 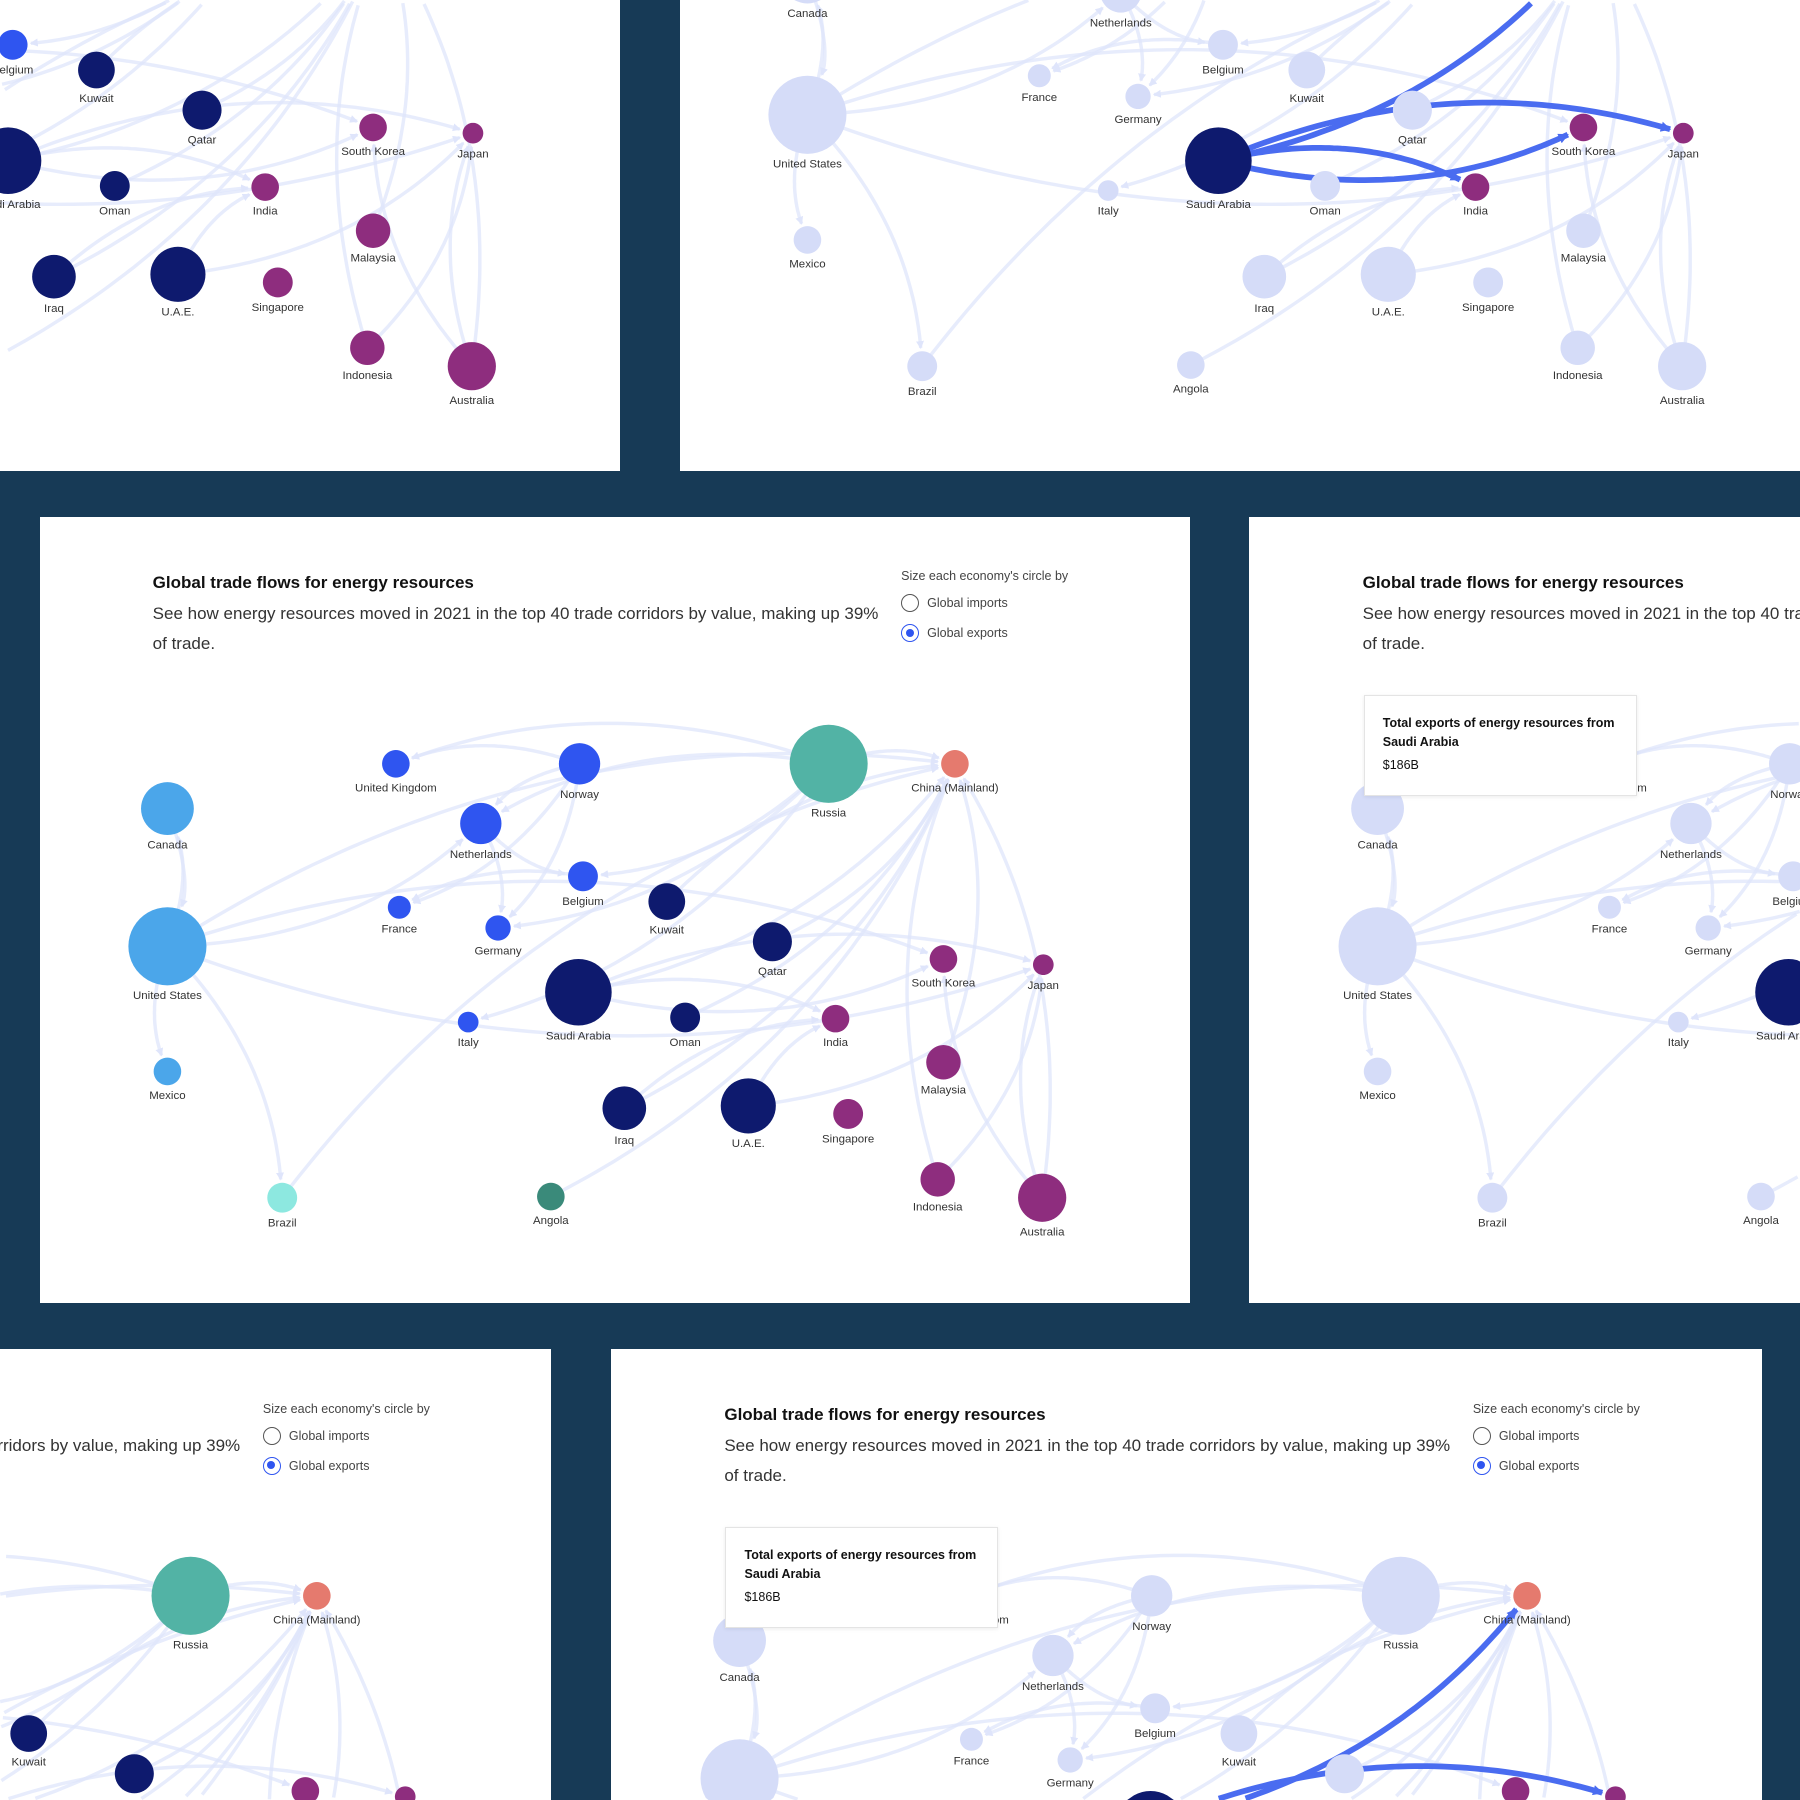 What do you see at coordinates (498, 935) in the screenshot?
I see `economy-node: Germany` at bounding box center [498, 935].